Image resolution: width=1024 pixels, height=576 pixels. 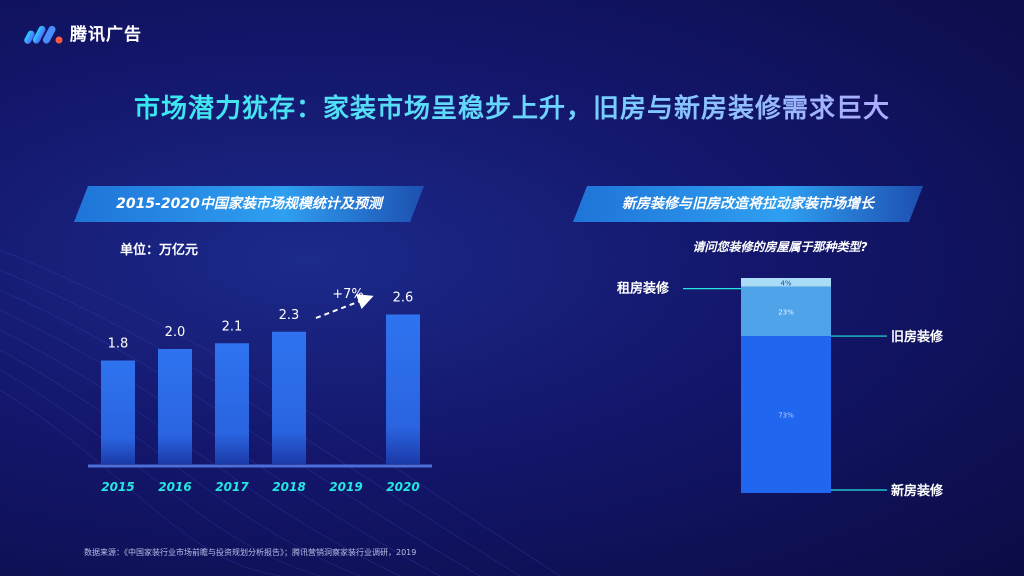 What do you see at coordinates (780, 247) in the screenshot?
I see `survey-question: 请问您装修的房屋属于那种类型?` at bounding box center [780, 247].